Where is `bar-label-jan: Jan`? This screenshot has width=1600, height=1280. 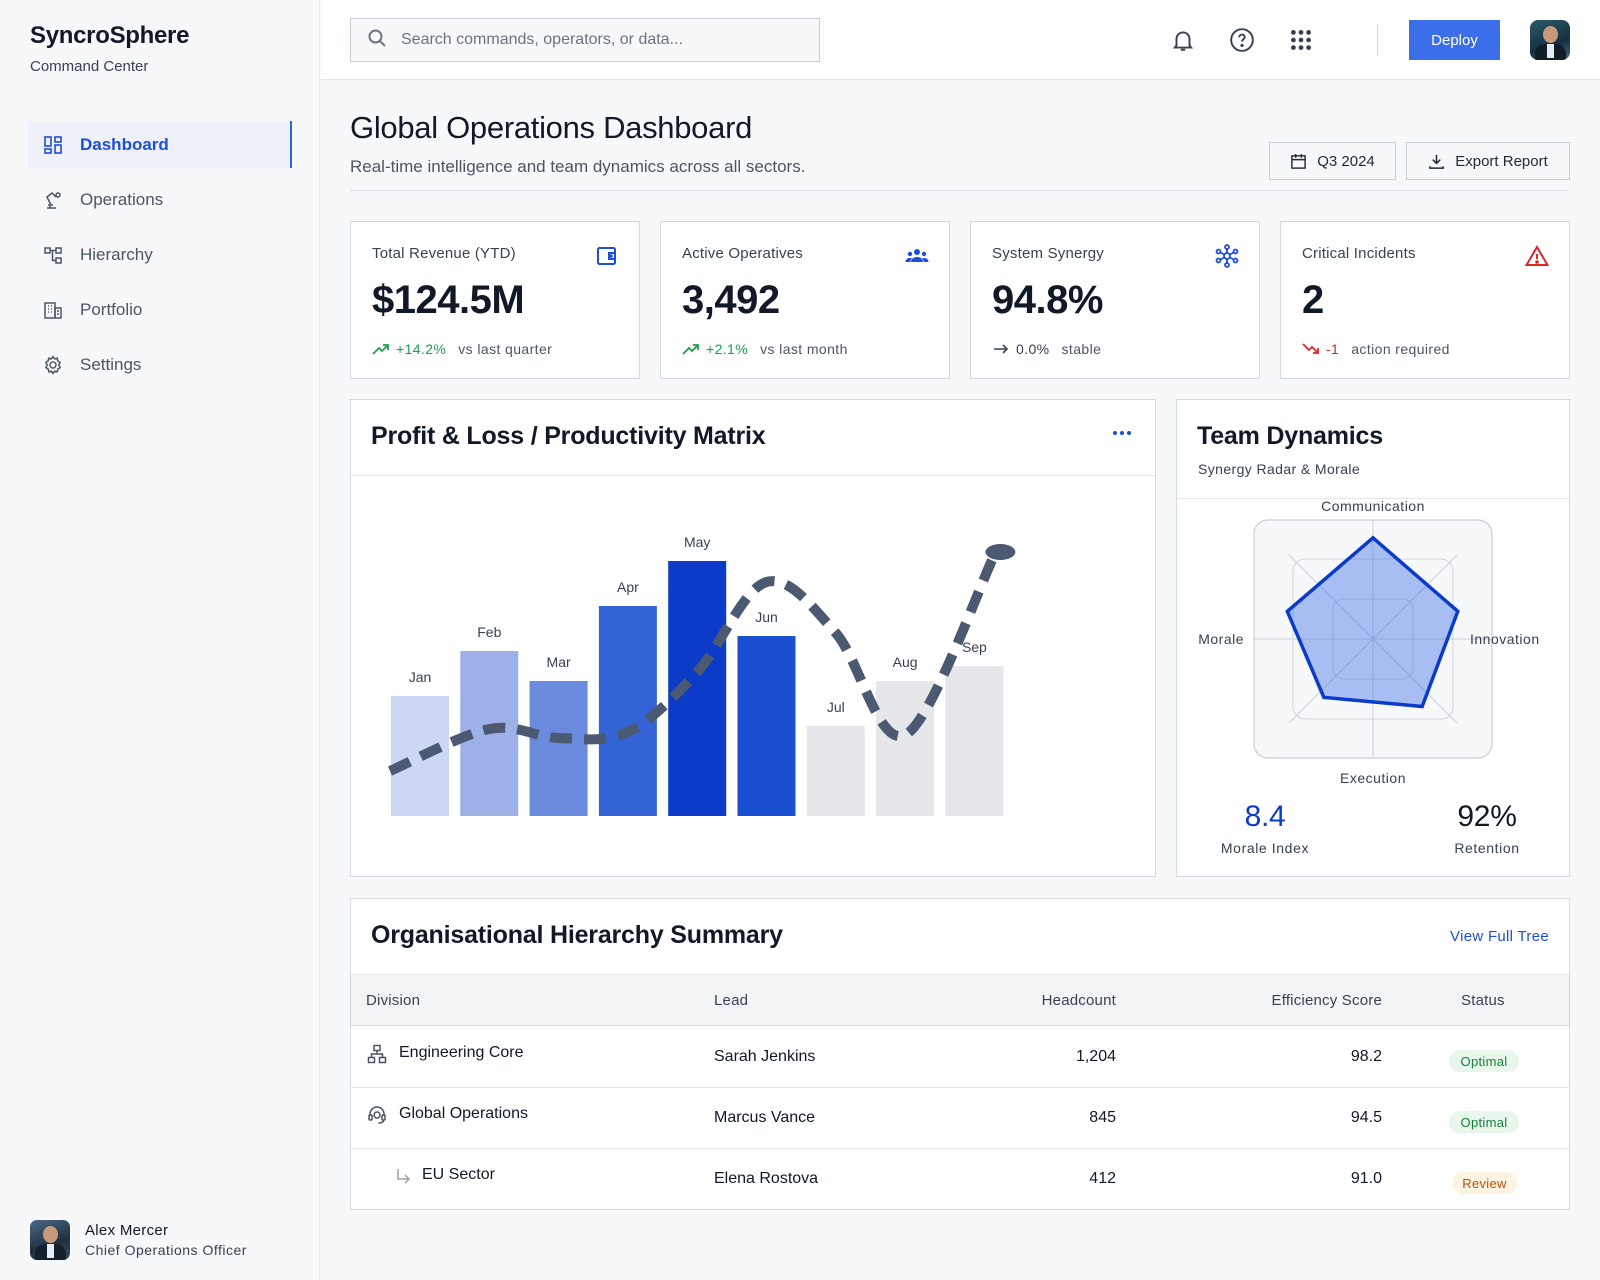
bar-label-jan: Jan is located at coordinates (420, 677).